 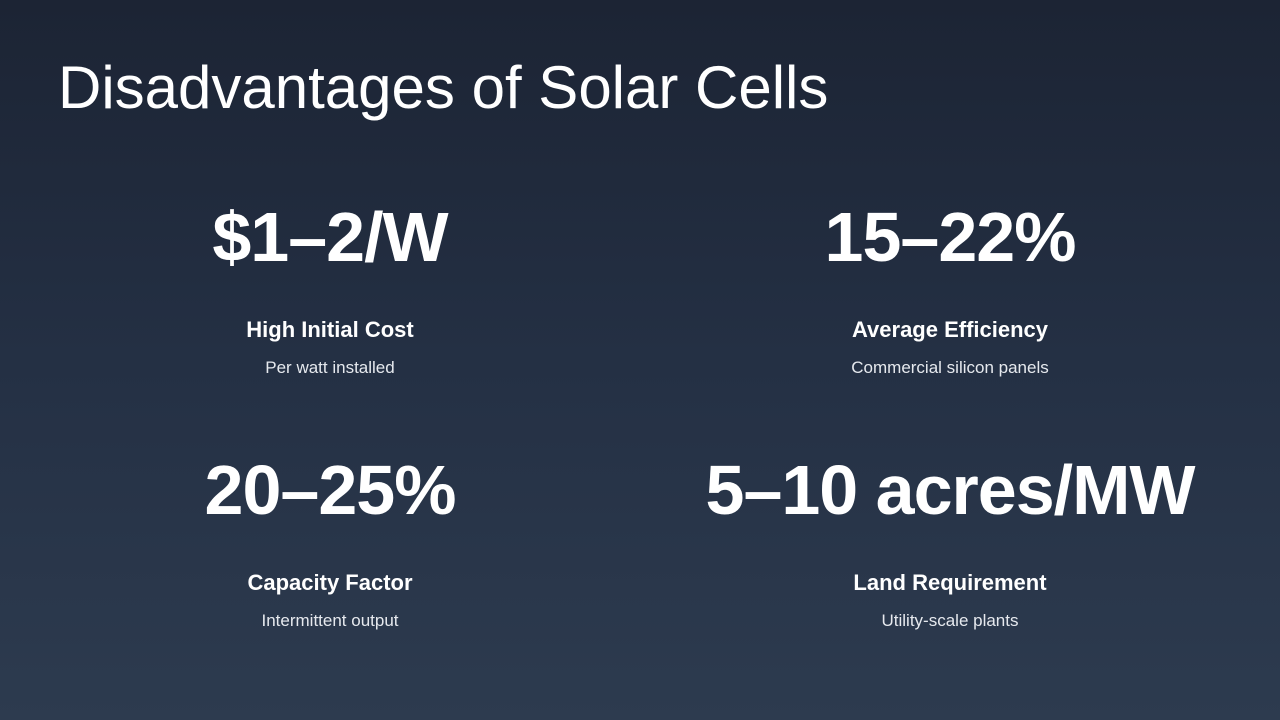 I want to click on stat-description: Intermittent output, so click(x=330, y=621).